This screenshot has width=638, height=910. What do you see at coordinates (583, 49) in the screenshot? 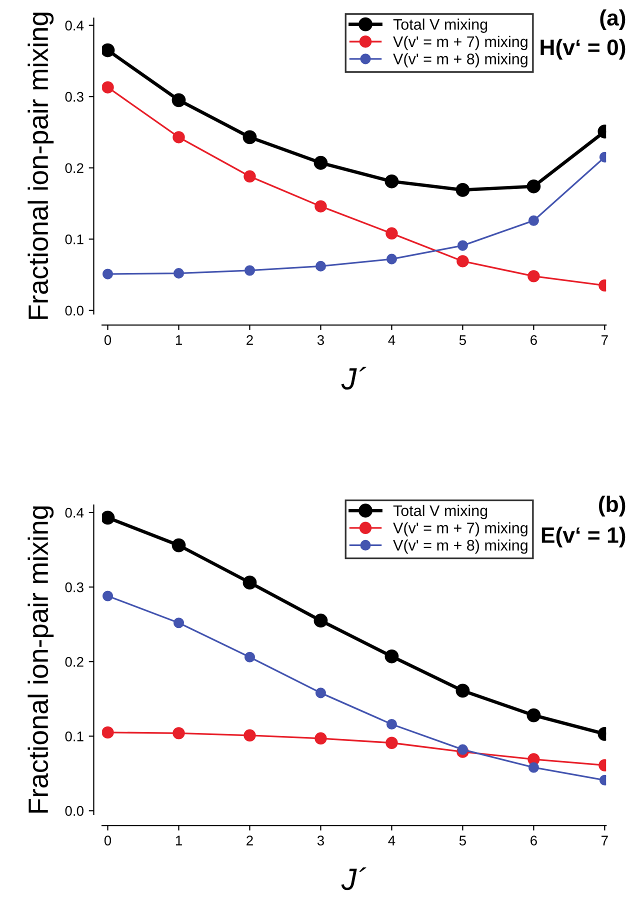
I see `annotation: H(v‘ = 0)` at bounding box center [583, 49].